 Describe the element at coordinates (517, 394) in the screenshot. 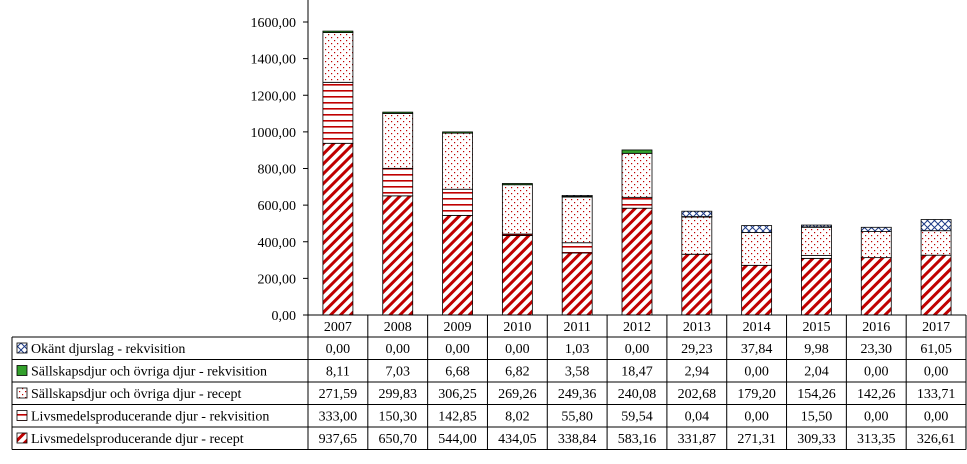

I see `data-label: 269,26` at that location.